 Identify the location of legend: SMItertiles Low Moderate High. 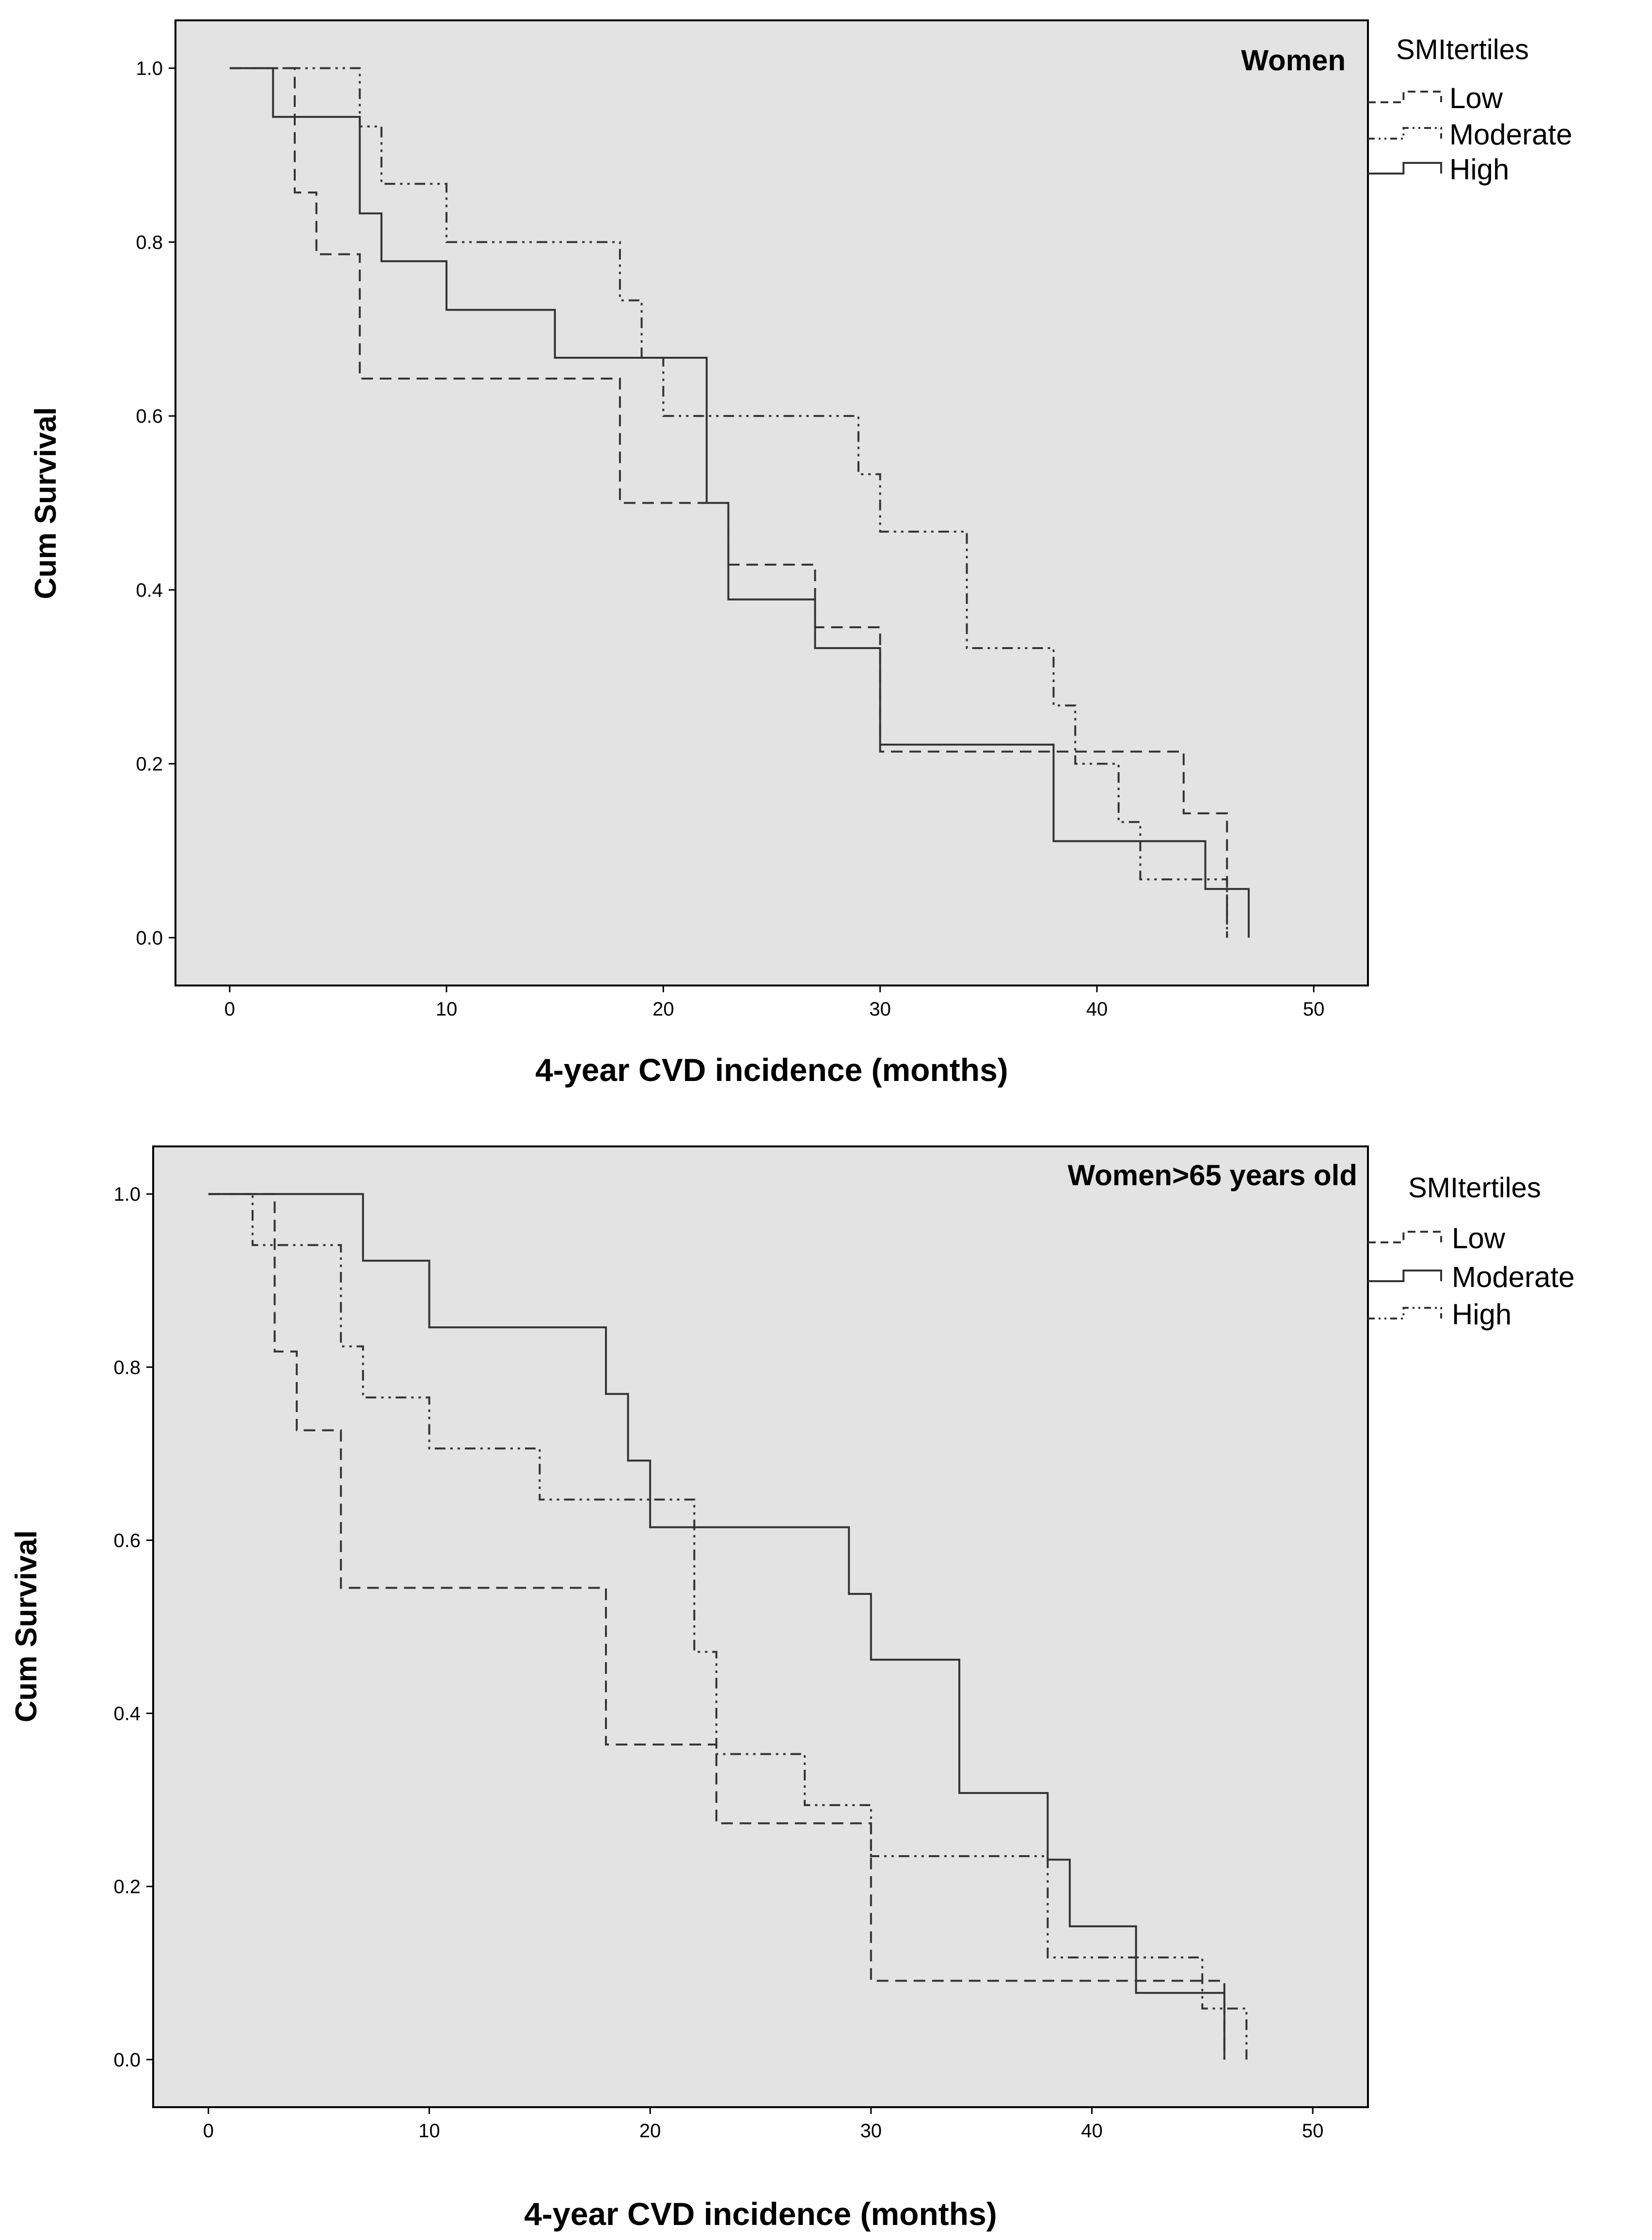
(1471, 1251).